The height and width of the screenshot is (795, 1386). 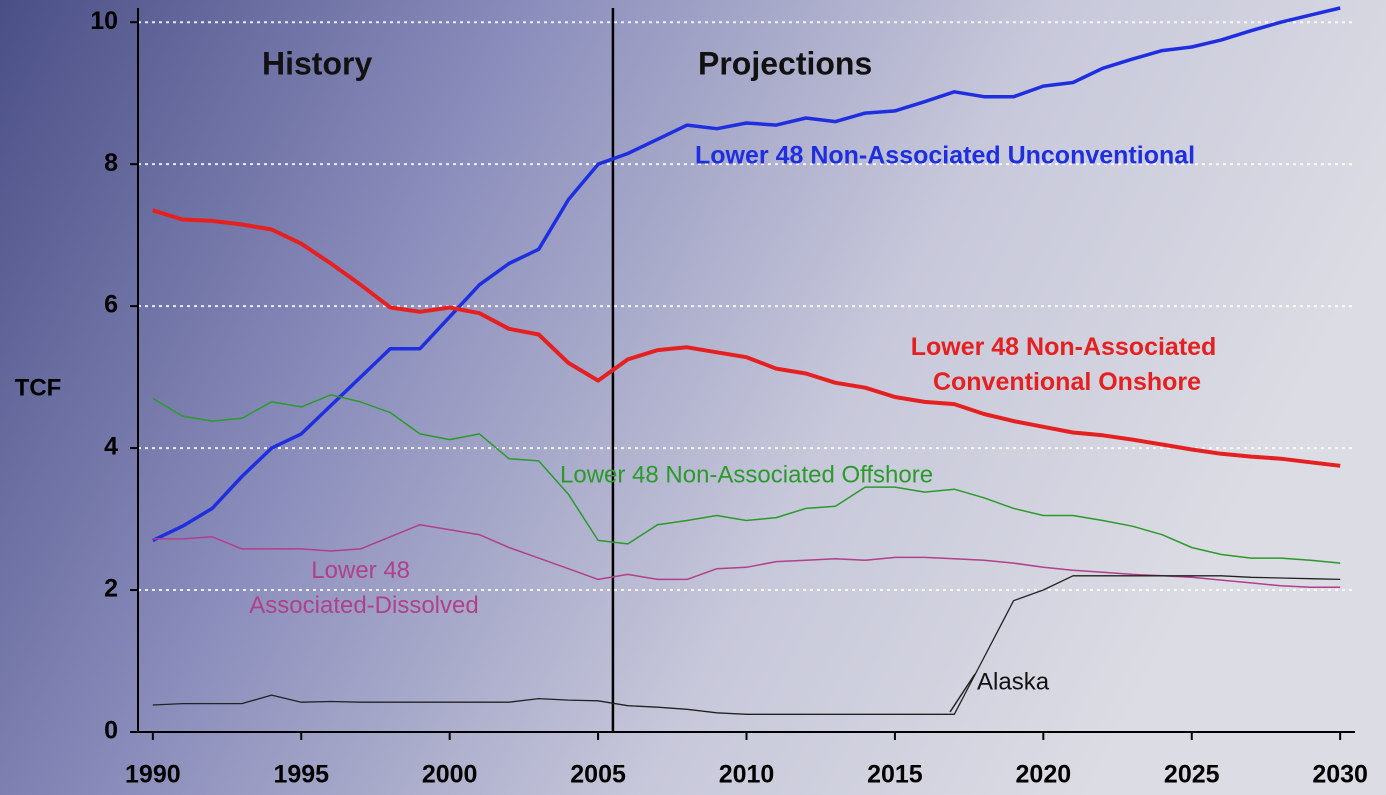 I want to click on y-tick-label: 6, so click(x=111, y=305).